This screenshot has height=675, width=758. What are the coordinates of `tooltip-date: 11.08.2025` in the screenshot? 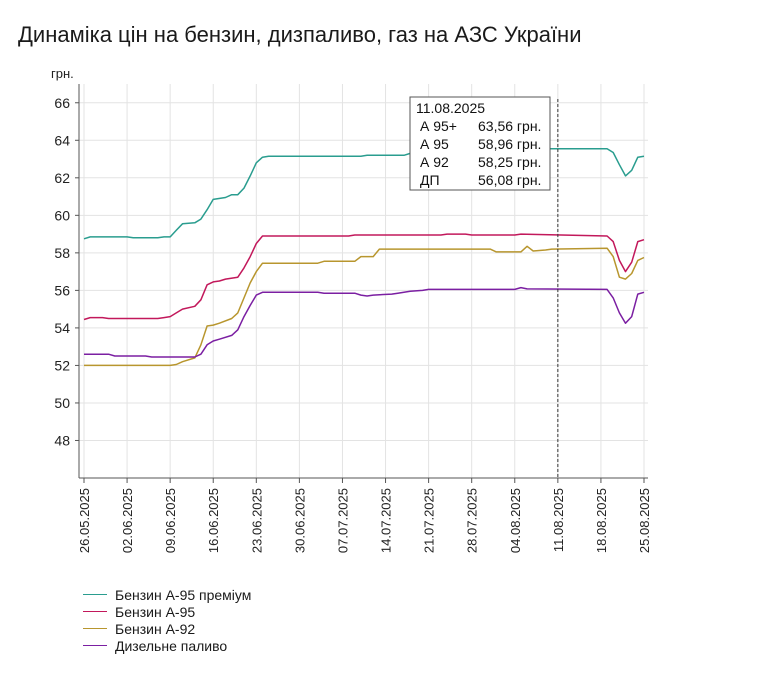 It's located at (450, 108).